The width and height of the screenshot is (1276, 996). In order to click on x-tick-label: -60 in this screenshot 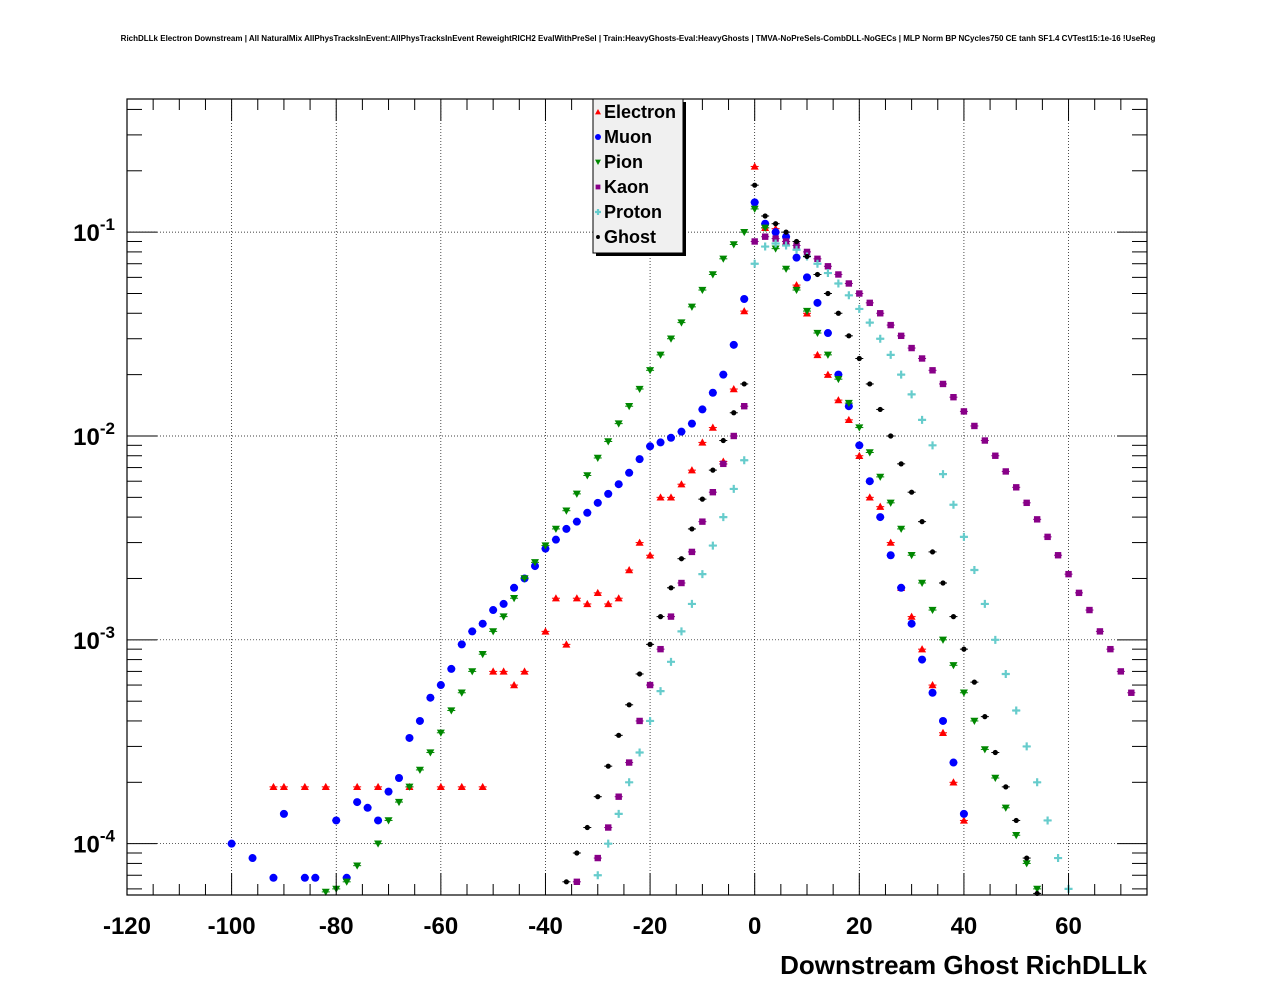, I will do `click(441, 926)`.